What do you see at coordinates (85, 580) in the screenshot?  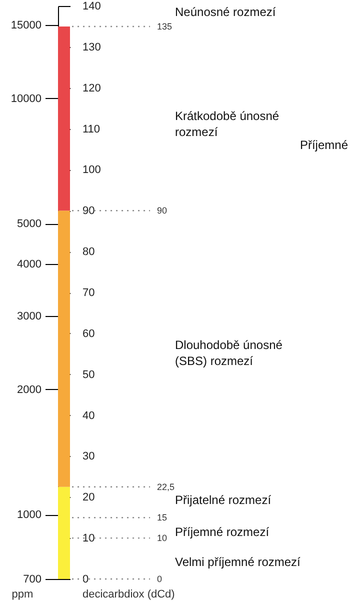 I see `y-tick-label: 0` at bounding box center [85, 580].